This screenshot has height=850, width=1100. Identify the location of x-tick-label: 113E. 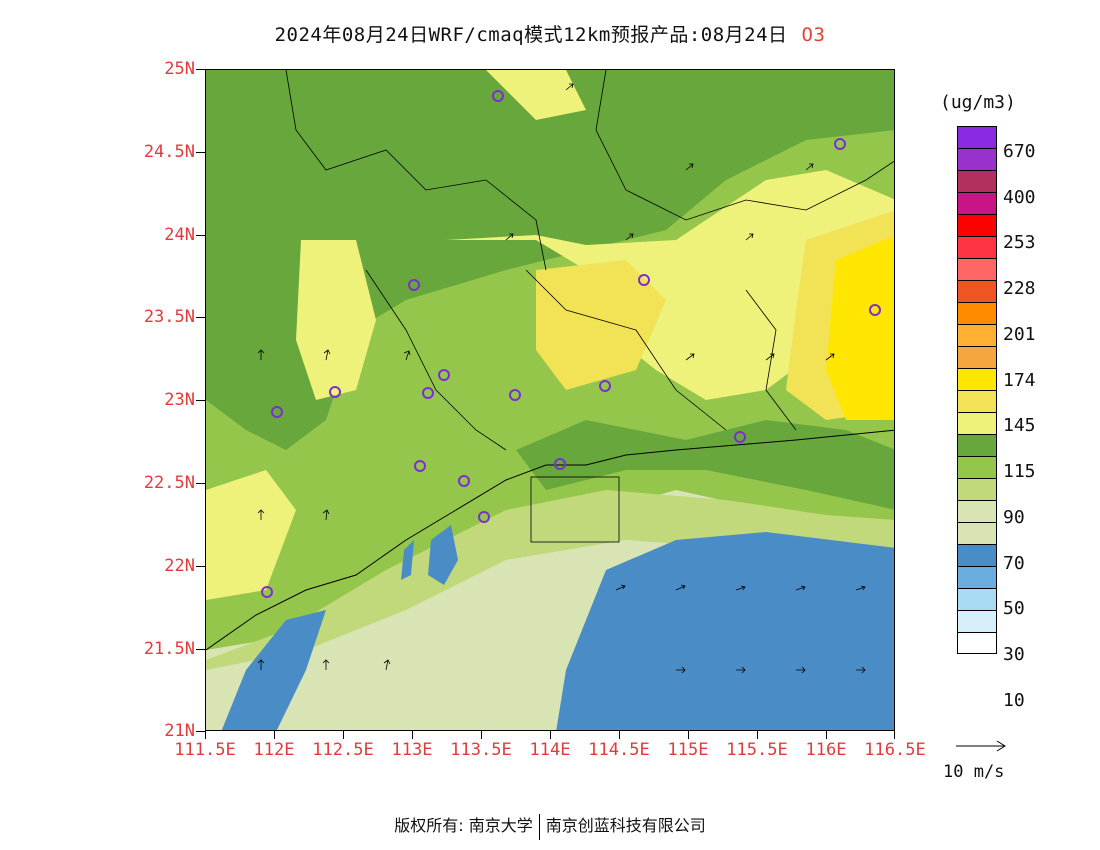
(412, 750).